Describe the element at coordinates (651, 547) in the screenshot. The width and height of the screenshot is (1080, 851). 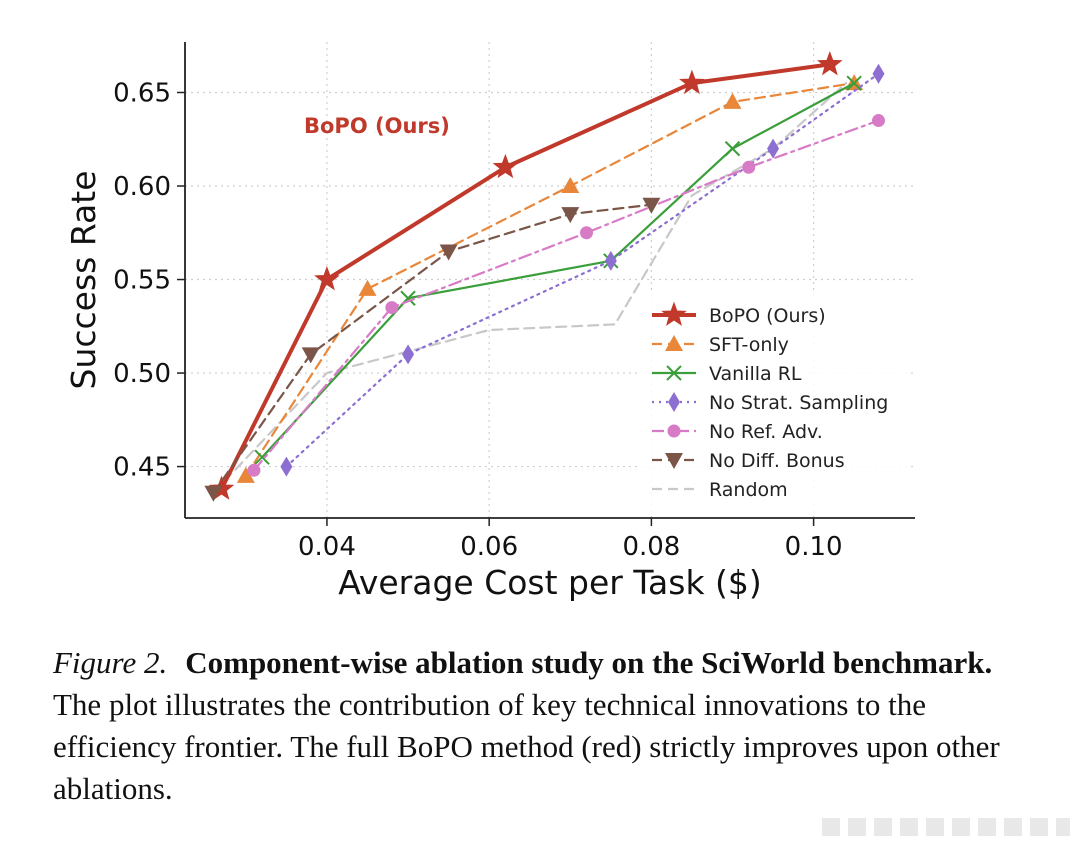
I see `x-tick-label: 0.08` at that location.